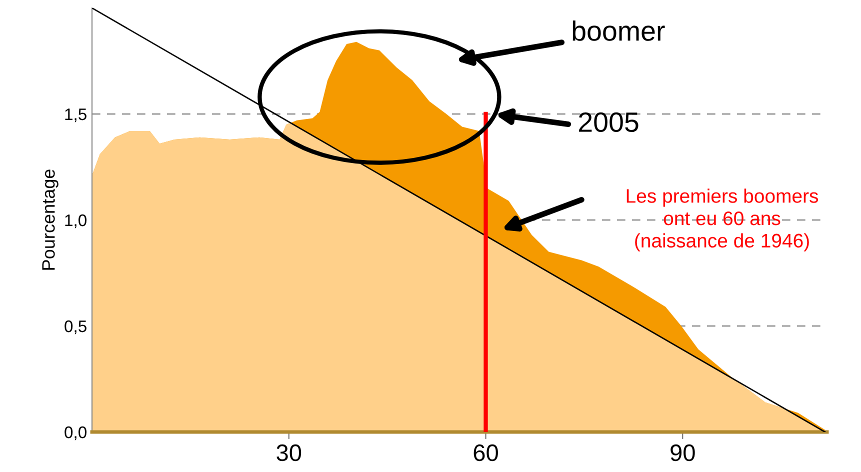 This screenshot has width=861, height=472. What do you see at coordinates (682, 453) in the screenshot?
I see `x-tick-label: 90` at bounding box center [682, 453].